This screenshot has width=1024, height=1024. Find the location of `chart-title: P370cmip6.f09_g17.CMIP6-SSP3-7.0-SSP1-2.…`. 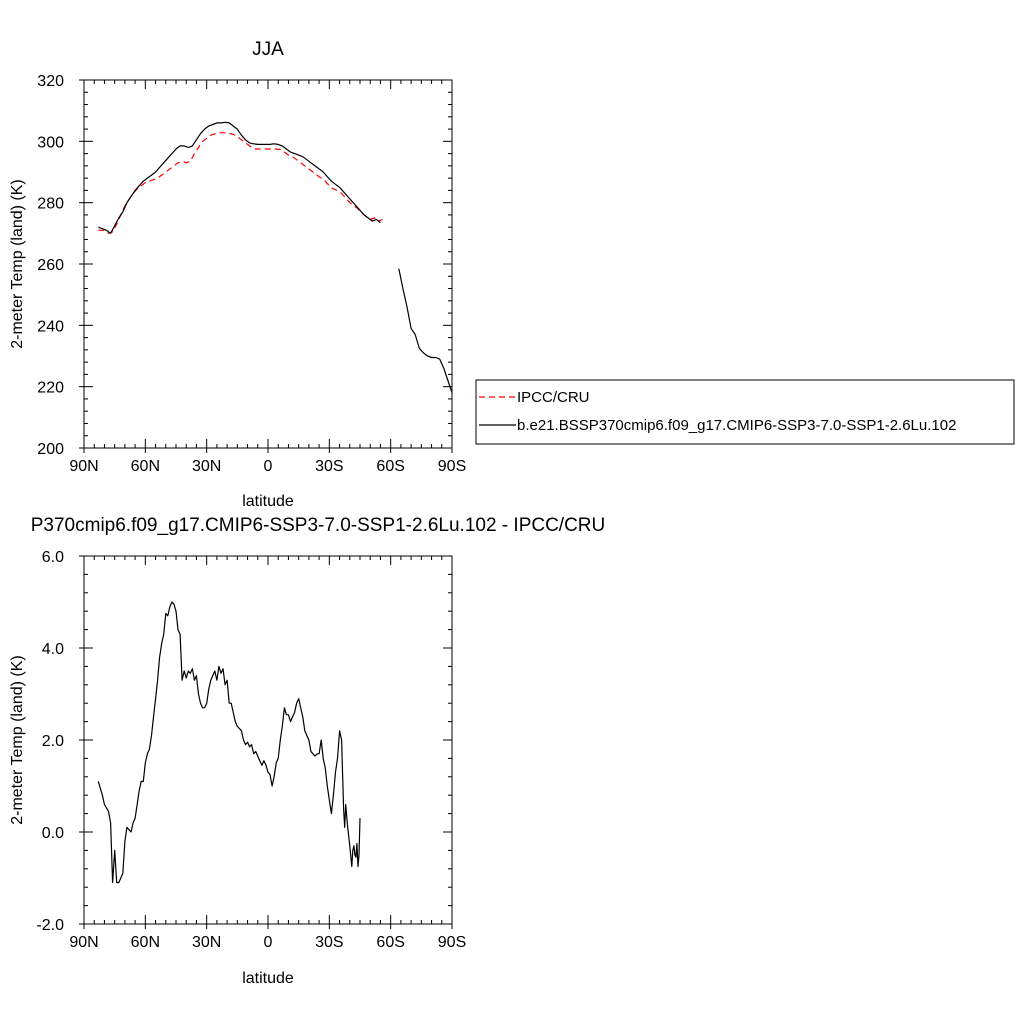

chart-title: P370cmip6.f09_g17.CMIP6-SSP3-7.0-SSP1-2.… is located at coordinates (318, 525).